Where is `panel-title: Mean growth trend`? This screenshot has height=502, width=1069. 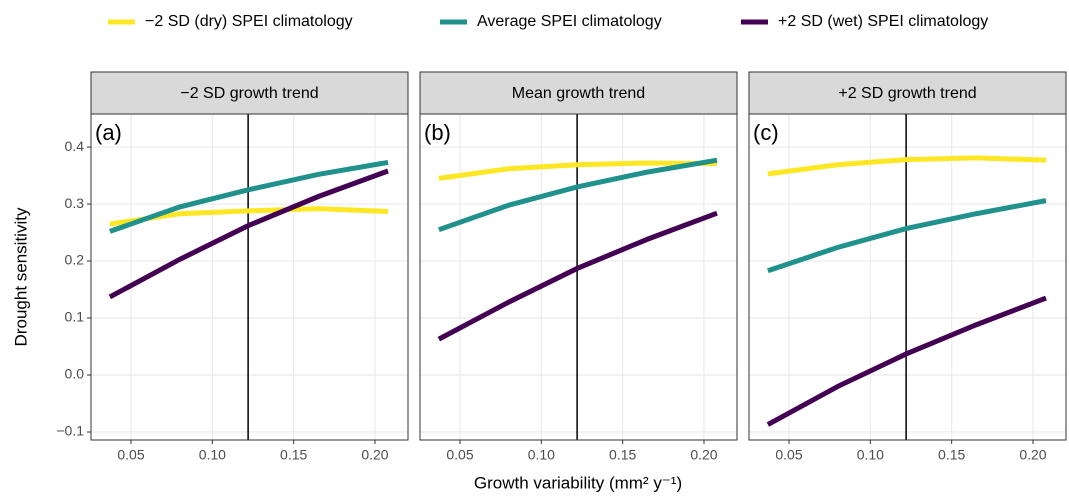 panel-title: Mean growth trend is located at coordinates (578, 93).